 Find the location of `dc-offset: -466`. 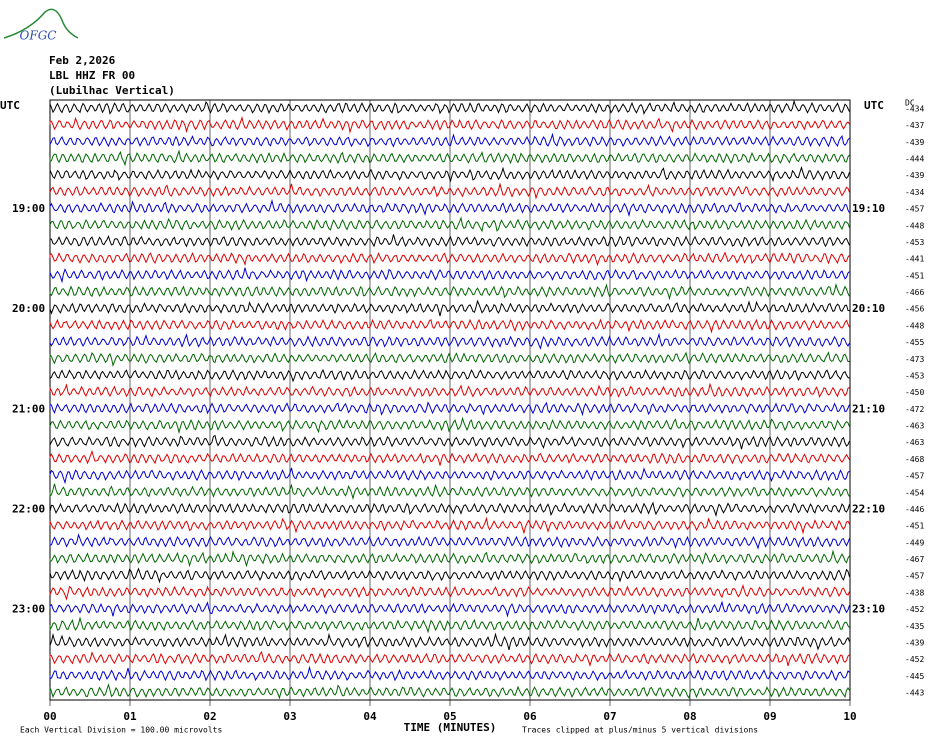

dc-offset: -466 is located at coordinates (914, 292).